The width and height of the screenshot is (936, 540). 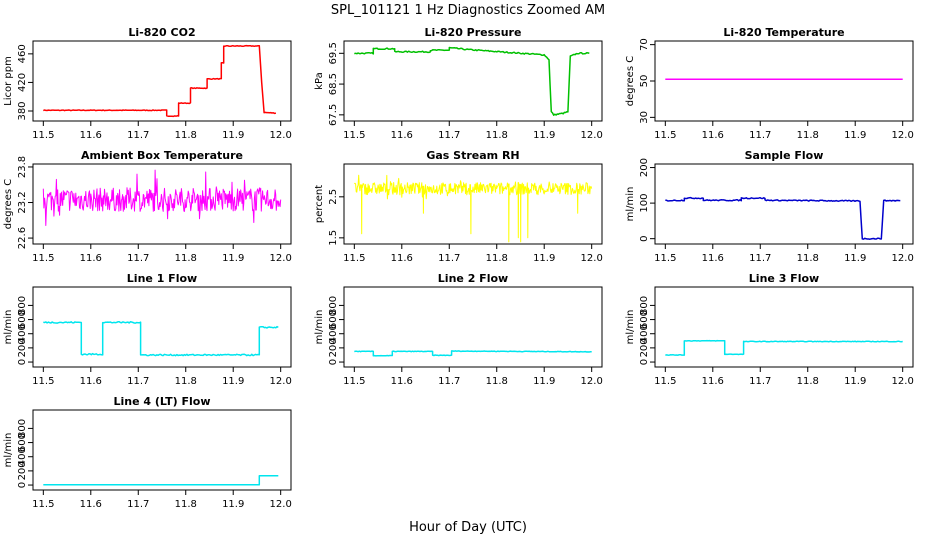 I want to click on y-tick-label: 68.5, so click(x=333, y=84).